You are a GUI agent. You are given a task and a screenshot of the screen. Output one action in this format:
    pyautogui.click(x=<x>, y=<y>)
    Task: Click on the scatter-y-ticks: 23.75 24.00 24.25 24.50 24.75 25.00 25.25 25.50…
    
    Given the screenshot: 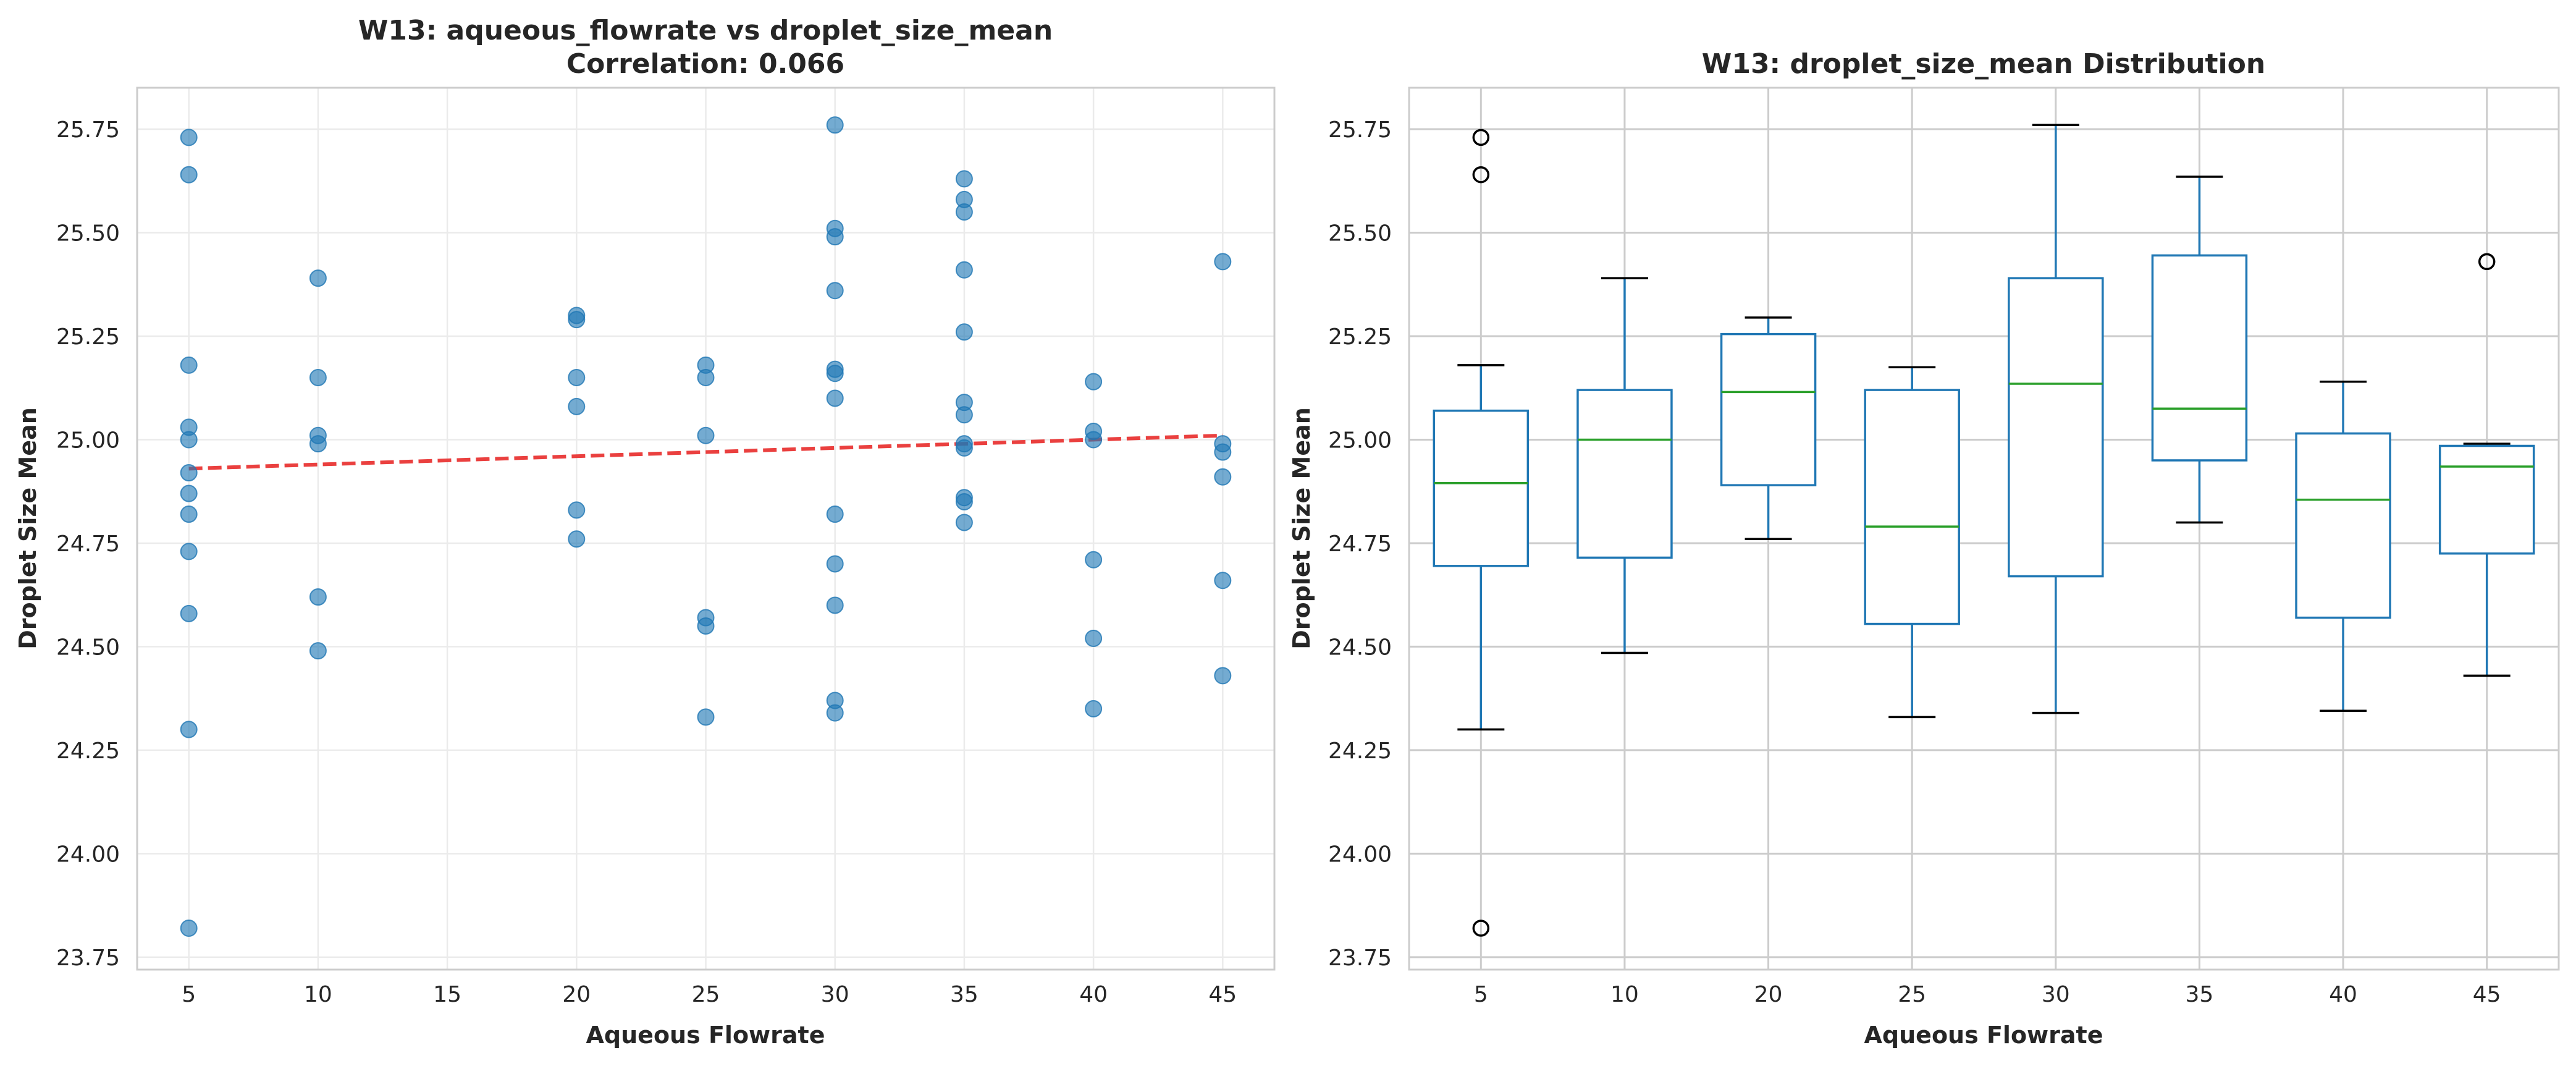 What is the action you would take?
    pyautogui.click(x=88, y=544)
    